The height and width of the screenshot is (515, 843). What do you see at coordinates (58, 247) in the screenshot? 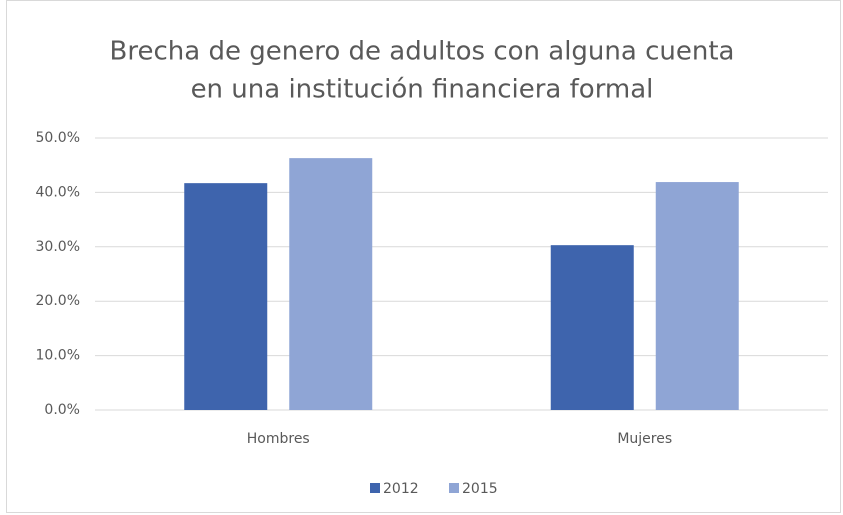
I see `y-tick-label: 30.0%` at bounding box center [58, 247].